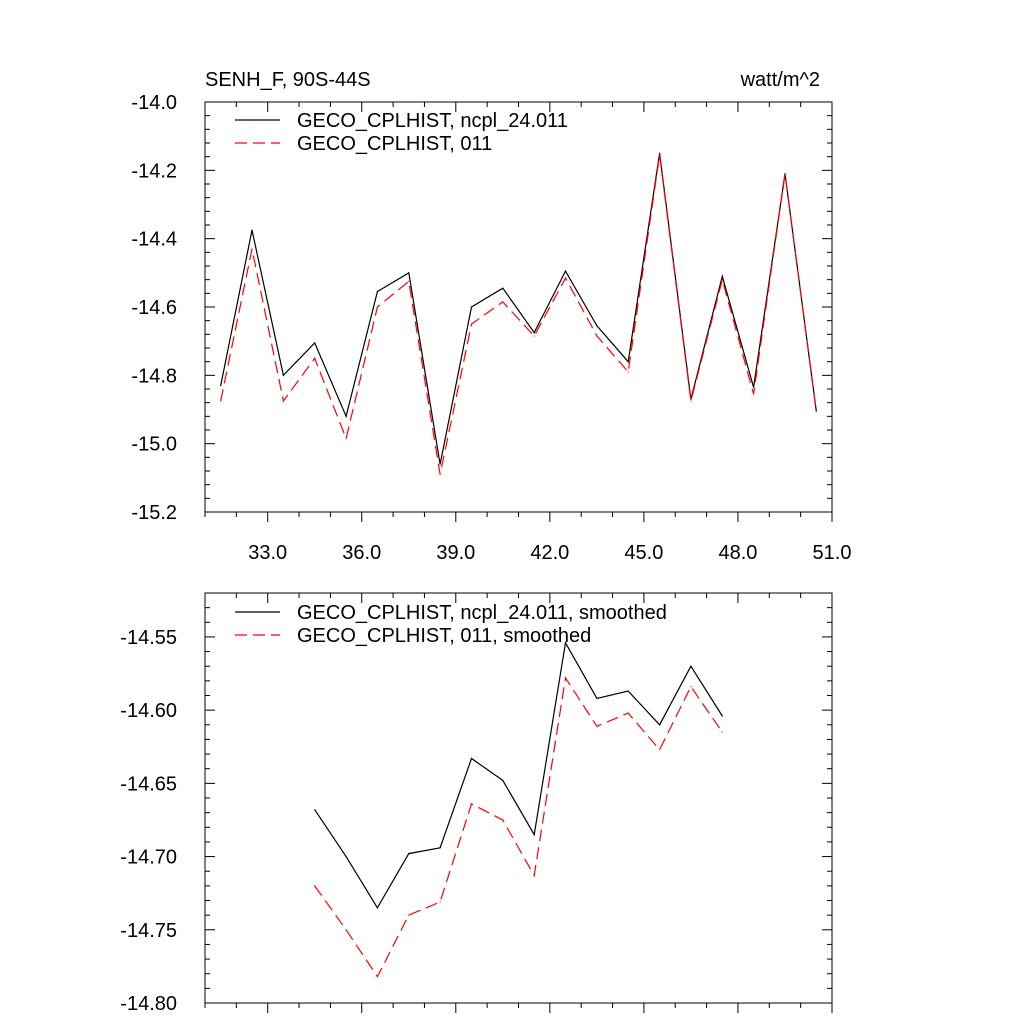  Describe the element at coordinates (154, 103) in the screenshot. I see `y-tick-label: -14.0` at that location.